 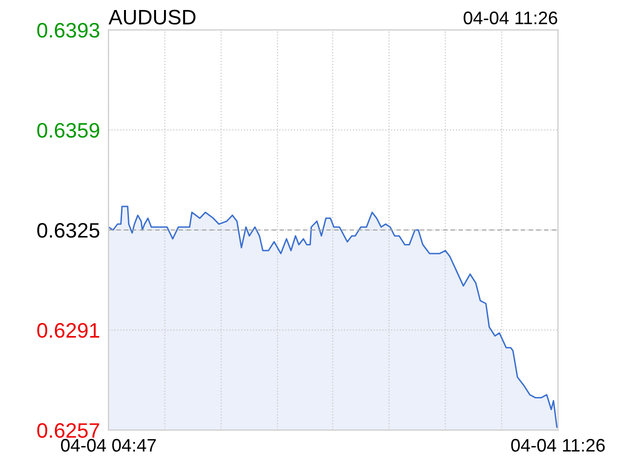 What do you see at coordinates (108, 445) in the screenshot?
I see `x-tick-label: 04-04 04:47` at bounding box center [108, 445].